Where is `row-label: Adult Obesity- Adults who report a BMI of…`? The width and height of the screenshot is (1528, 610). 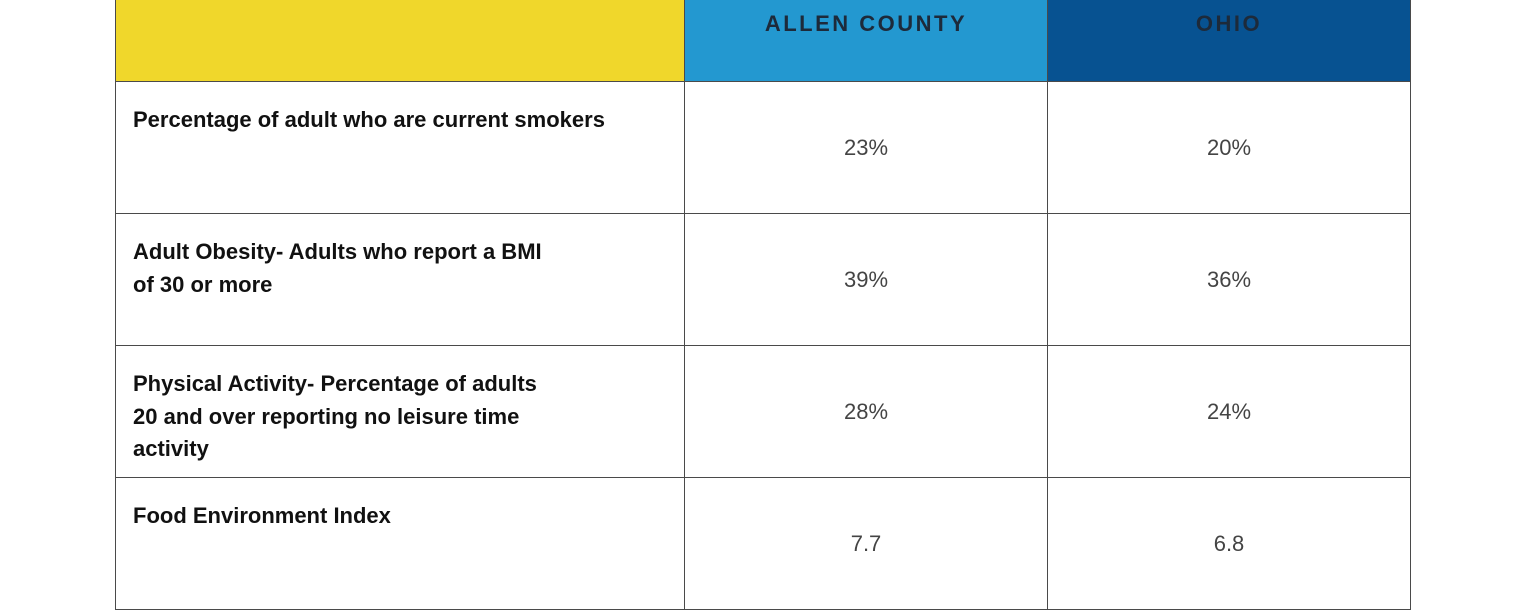 row-label: Adult Obesity- Adults who report a BMI of… is located at coordinates (400, 279).